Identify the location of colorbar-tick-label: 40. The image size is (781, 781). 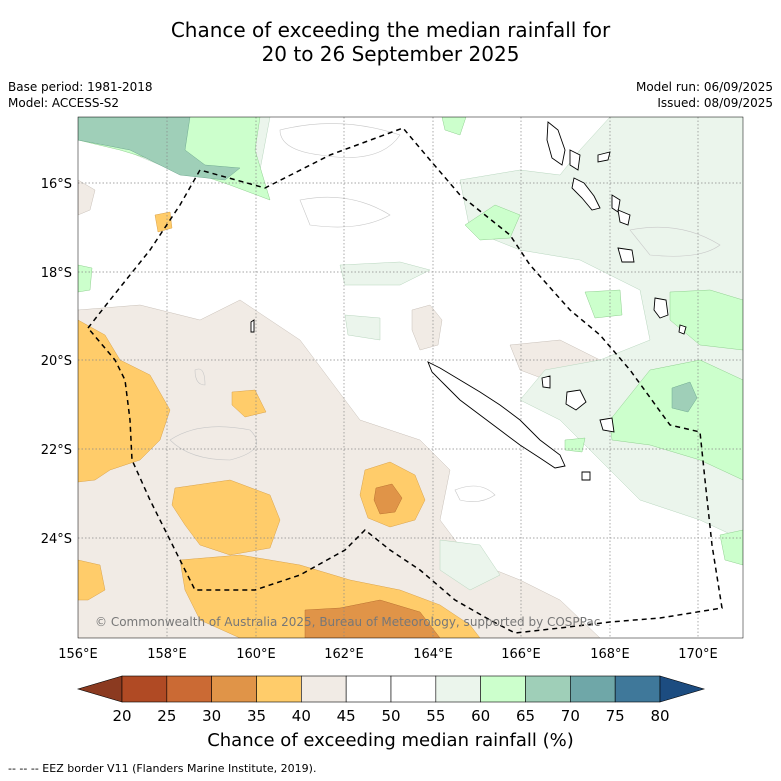
(301, 716).